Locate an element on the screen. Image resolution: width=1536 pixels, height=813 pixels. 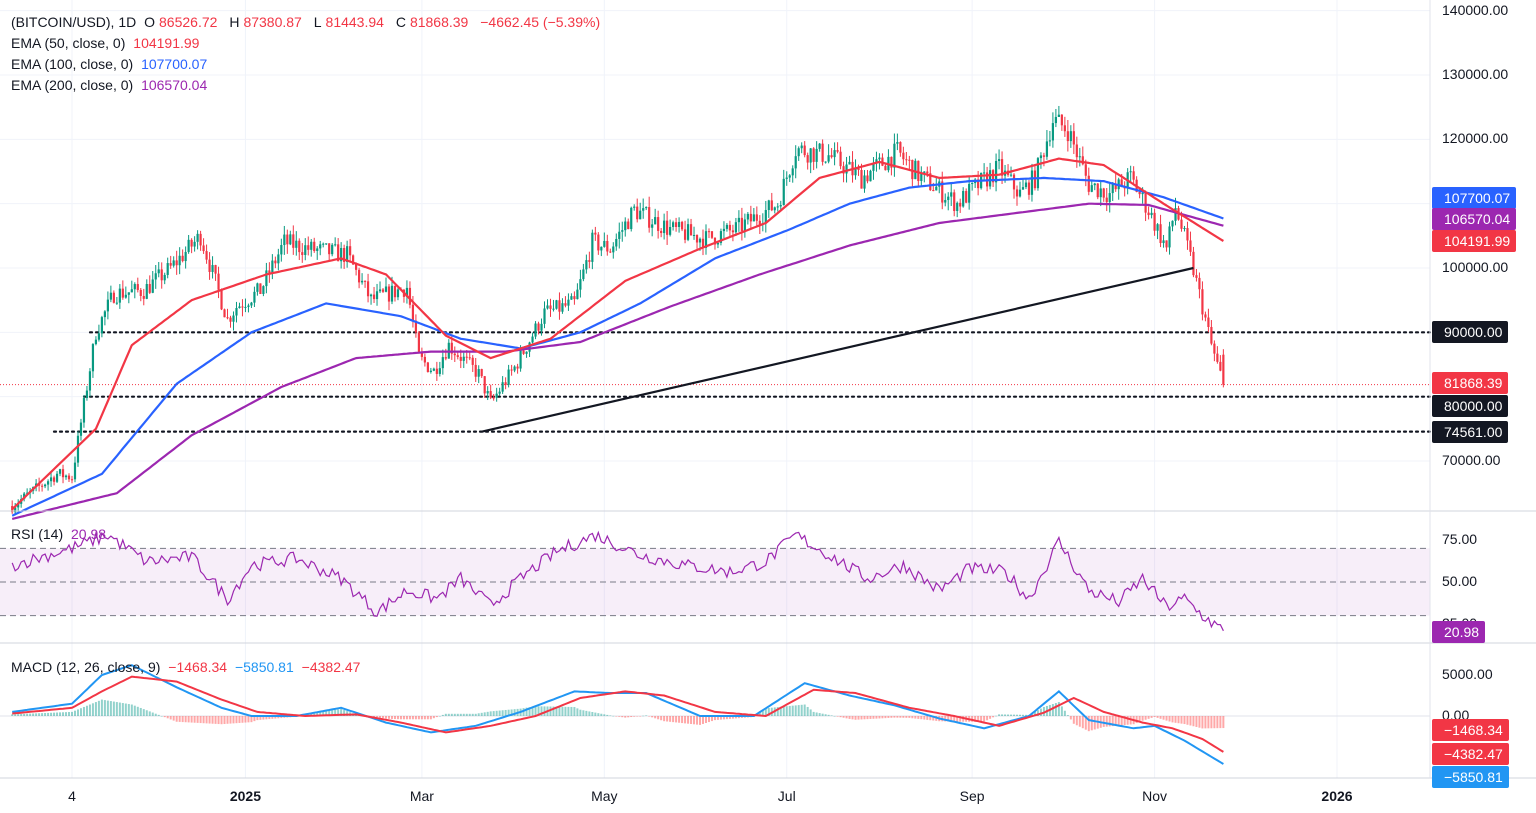
ema50-legend: EMA (50, close, 0) 104191.99 is located at coordinates (107, 43).